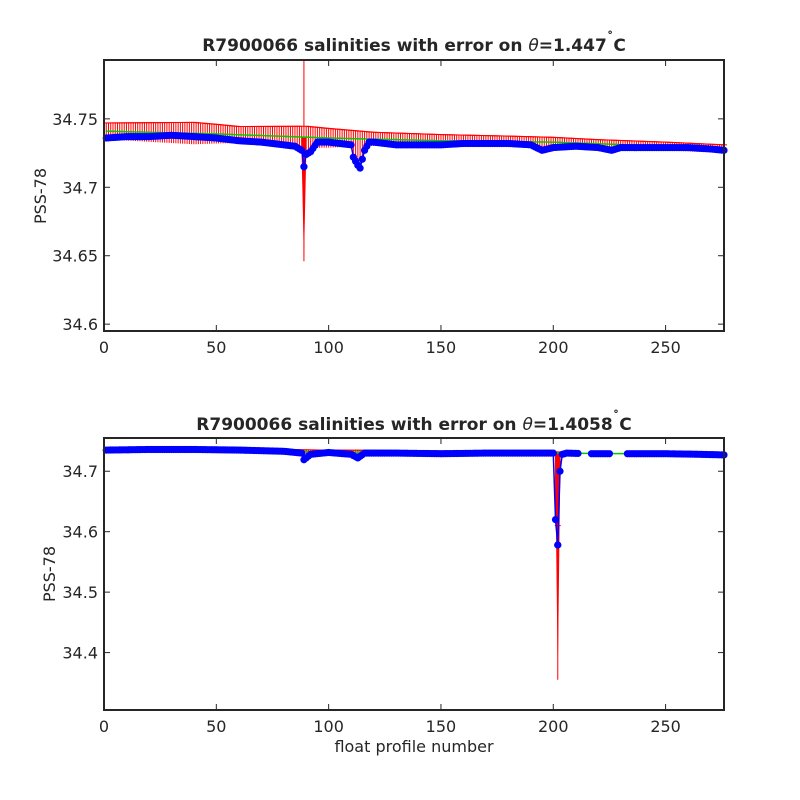  Describe the element at coordinates (216, 347) in the screenshot. I see `top-x-tick-label: 50` at that location.